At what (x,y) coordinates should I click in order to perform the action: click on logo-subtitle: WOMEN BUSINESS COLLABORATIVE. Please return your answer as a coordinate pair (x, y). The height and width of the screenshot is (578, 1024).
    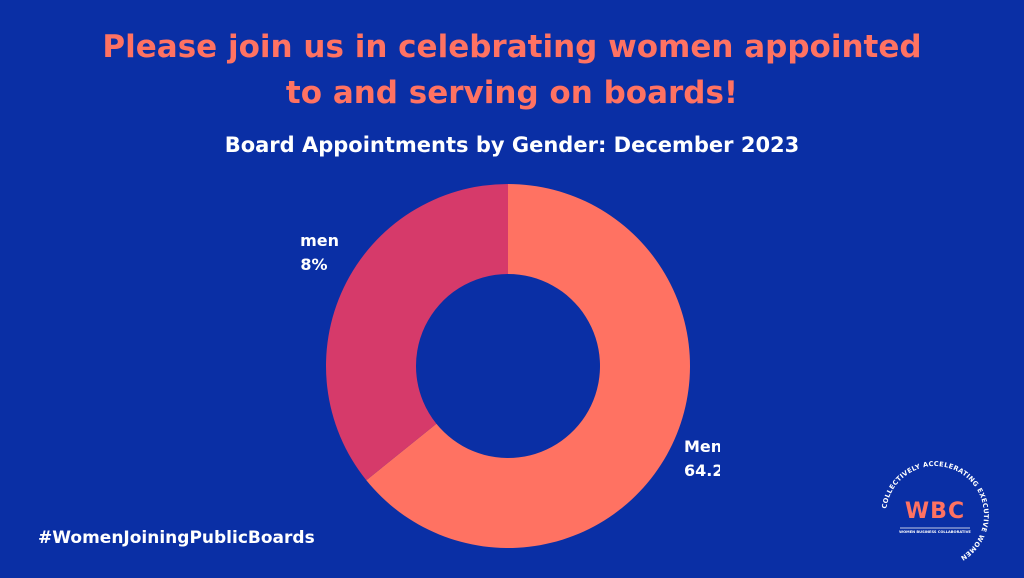
    Looking at the image, I should click on (935, 532).